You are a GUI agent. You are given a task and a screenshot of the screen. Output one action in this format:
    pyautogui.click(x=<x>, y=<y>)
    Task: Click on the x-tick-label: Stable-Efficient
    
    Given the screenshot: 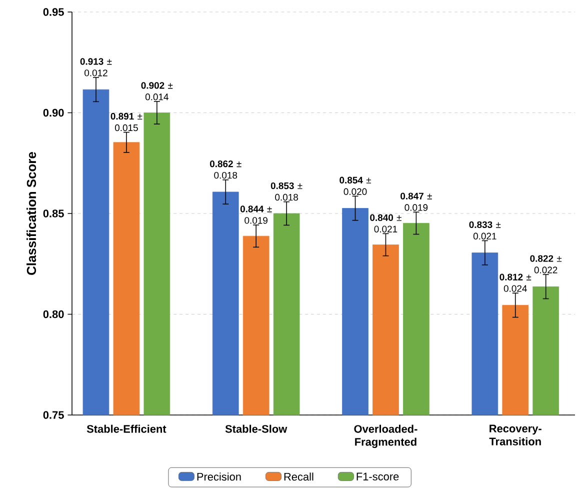 What is the action you would take?
    pyautogui.click(x=126, y=428)
    